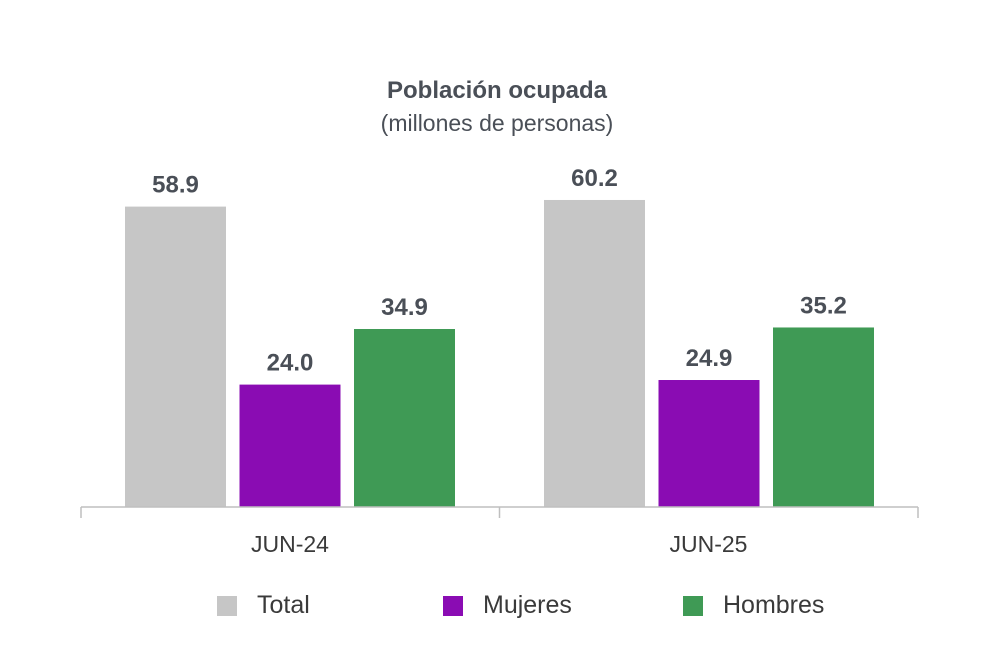  Describe the element at coordinates (175, 185) in the screenshot. I see `data-label-total-jun-24: 58.9` at that location.